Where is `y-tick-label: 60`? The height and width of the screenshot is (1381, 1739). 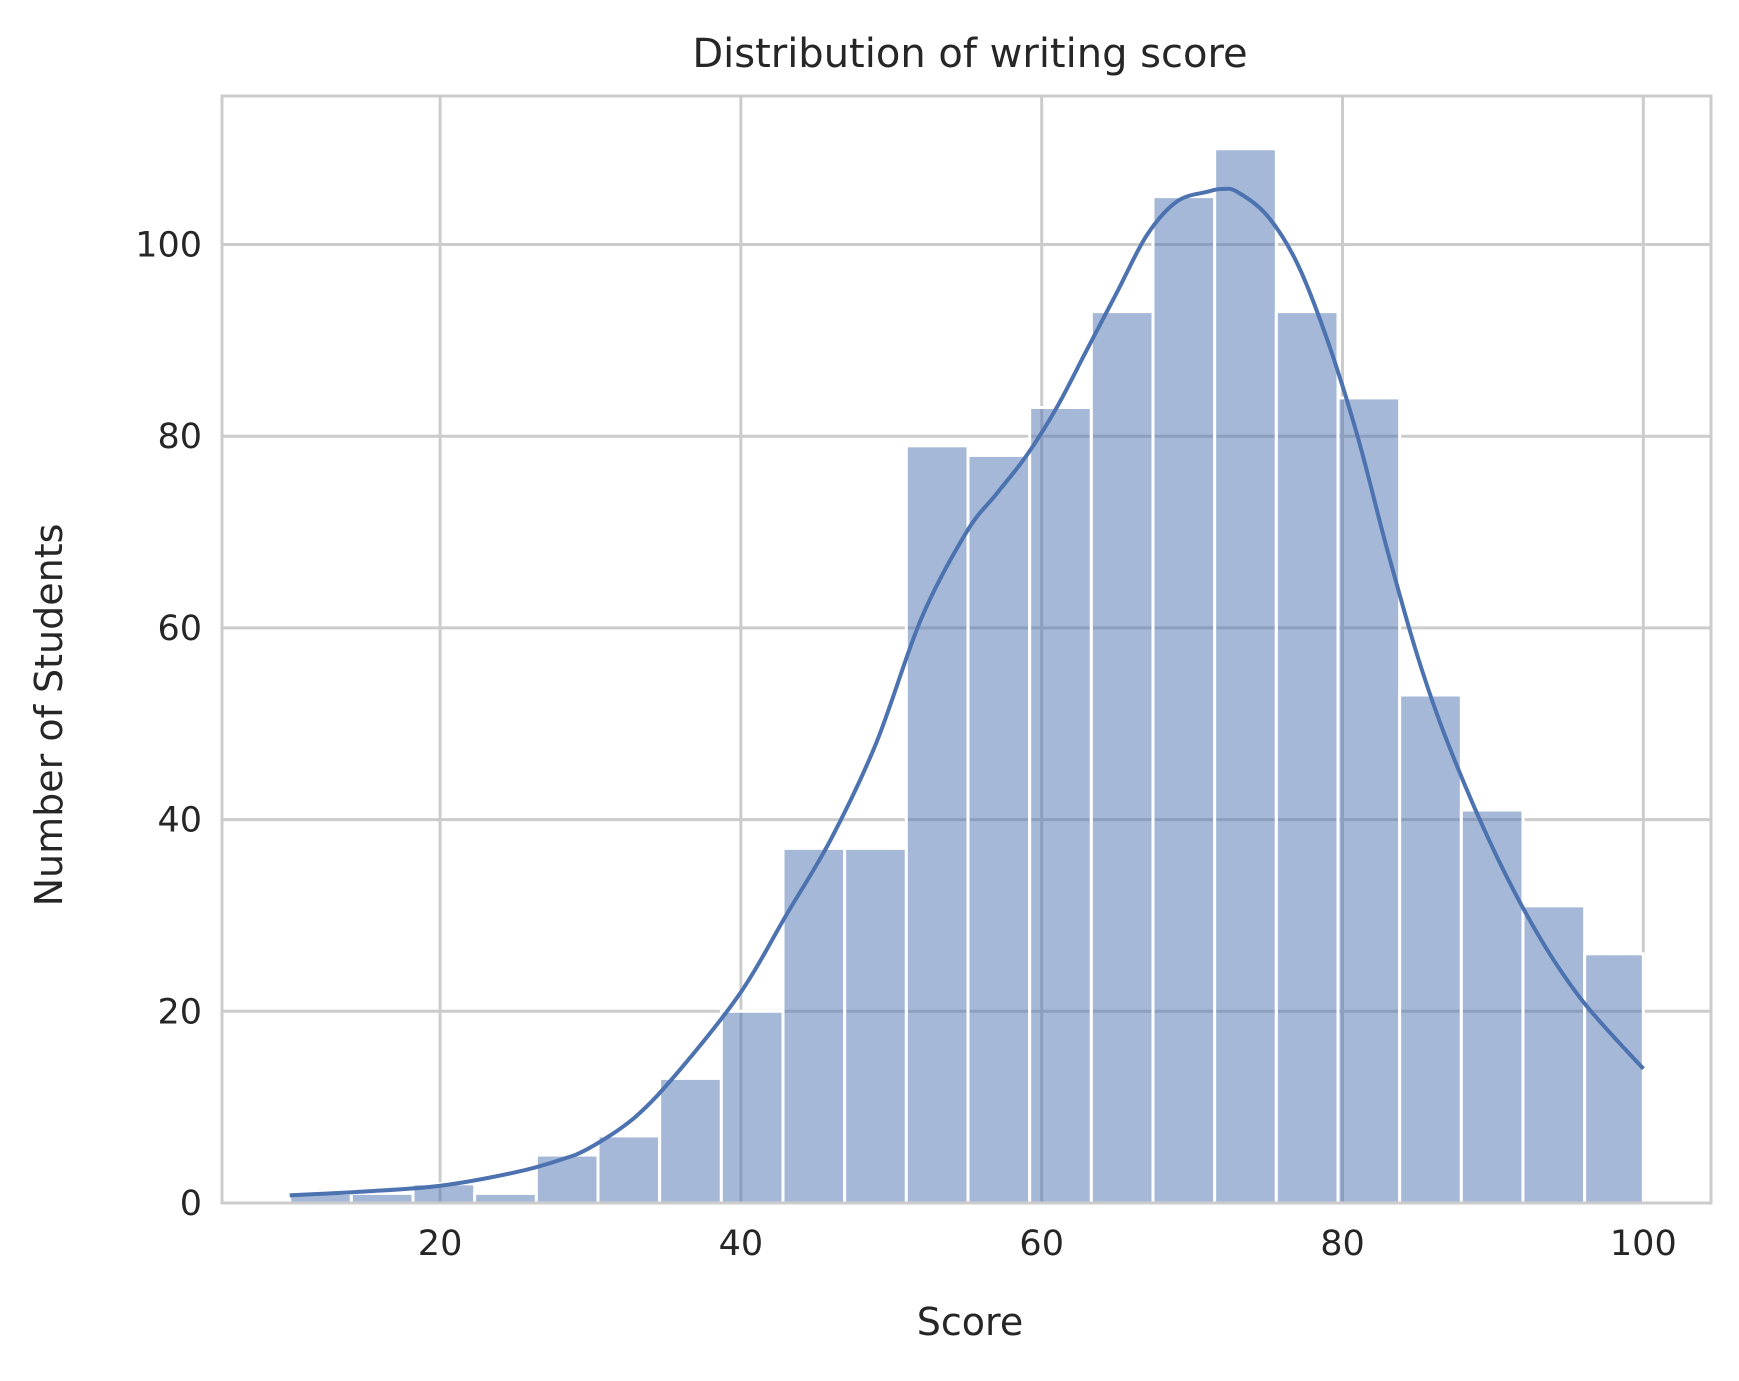
y-tick-label: 60 is located at coordinates (179, 629).